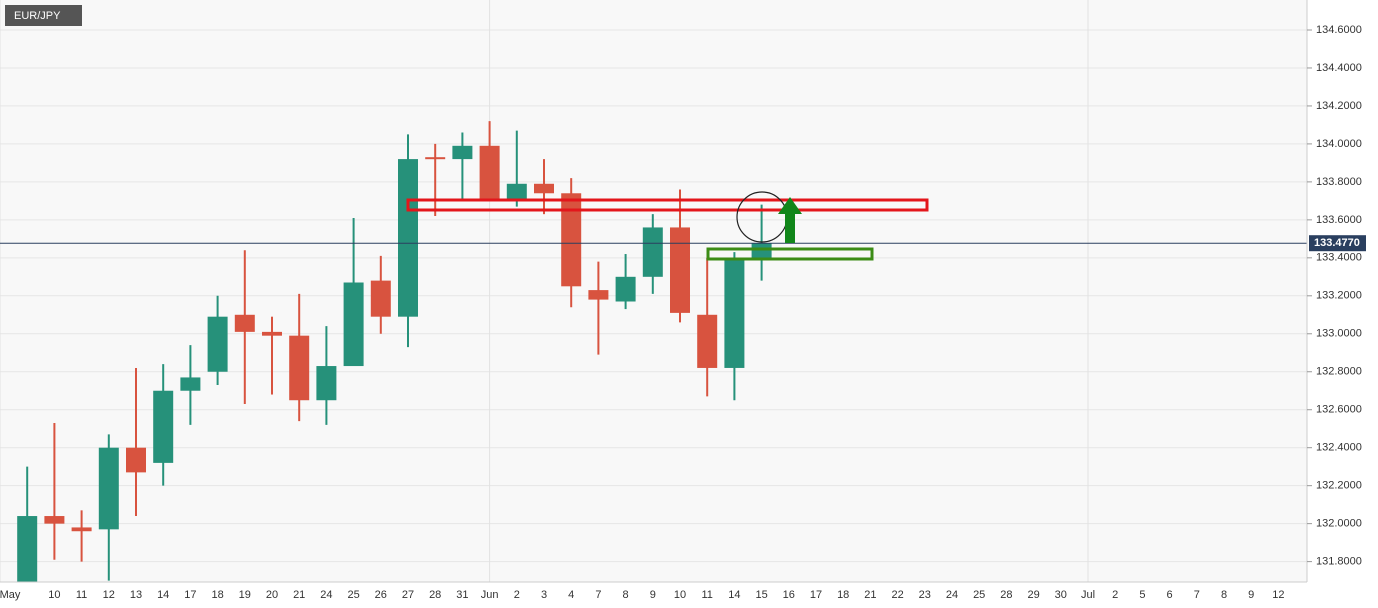  I want to click on y-tick-label: 132.4000, so click(1339, 448).